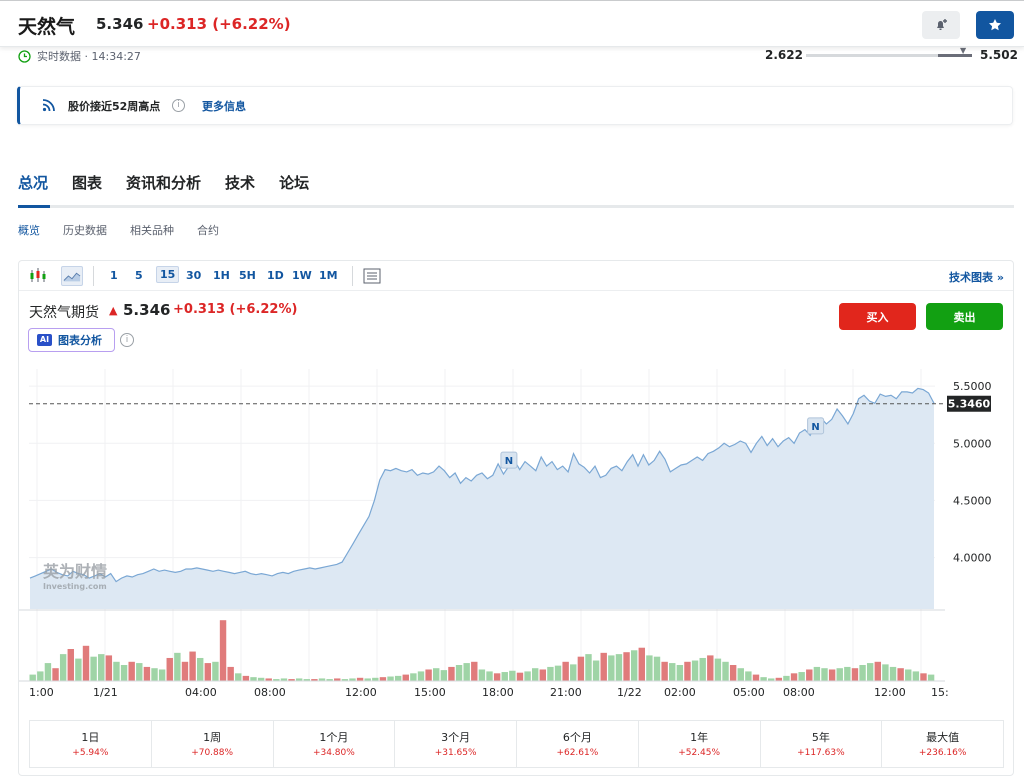 The image size is (1024, 776). Describe the element at coordinates (114, 275) in the screenshot. I see `timeframe-1: 1` at that location.